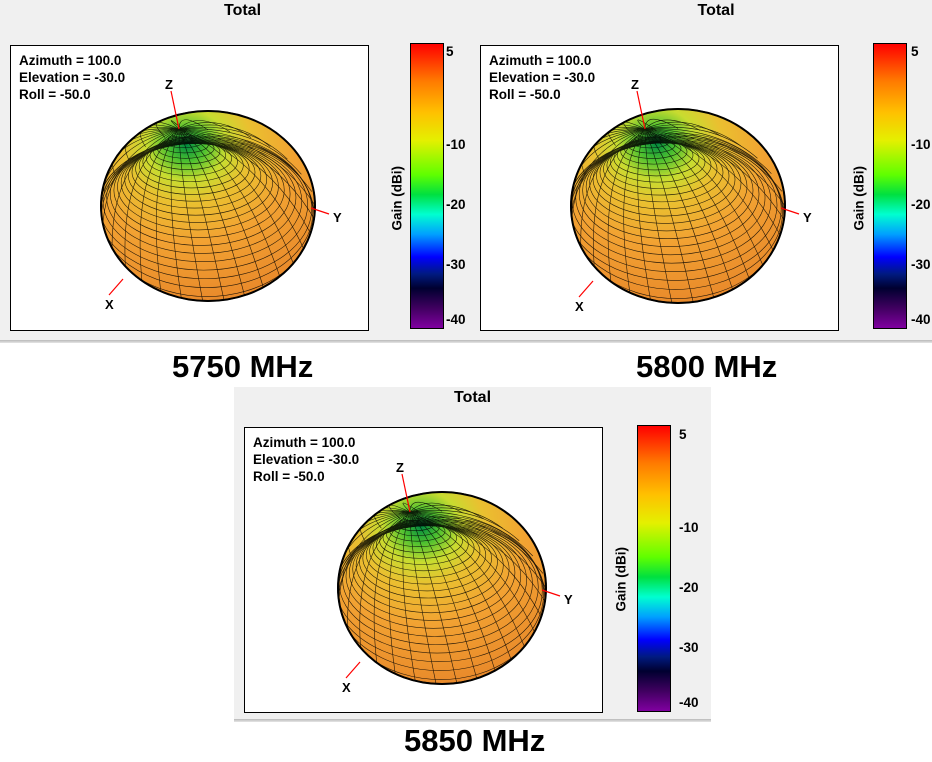  What do you see at coordinates (208, 210) in the screenshot?
I see `pattern-mesh` at bounding box center [208, 210].